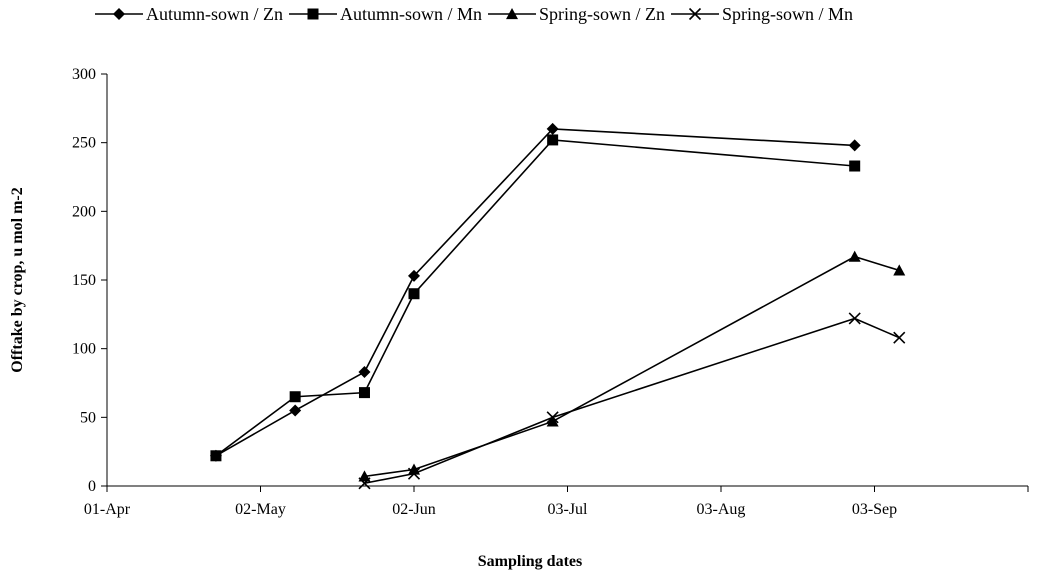  Describe the element at coordinates (107, 509) in the screenshot. I see `x-tick-label: 01-Apr` at that location.